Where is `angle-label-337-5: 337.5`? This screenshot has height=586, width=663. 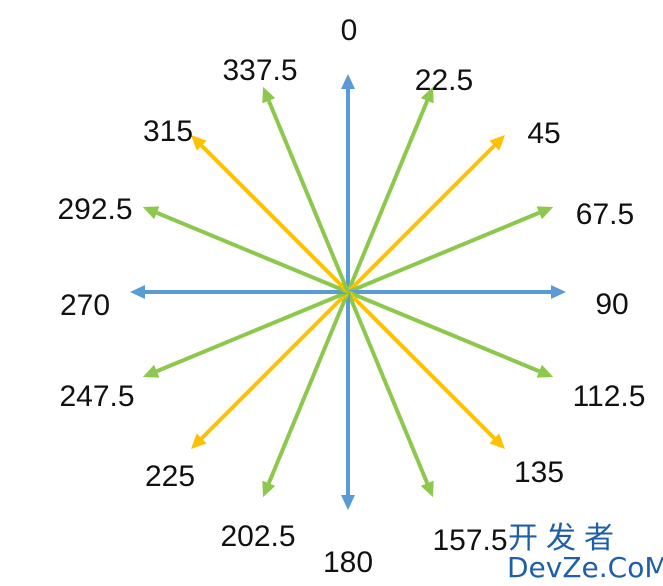
angle-label-337-5: 337.5 is located at coordinates (259, 70).